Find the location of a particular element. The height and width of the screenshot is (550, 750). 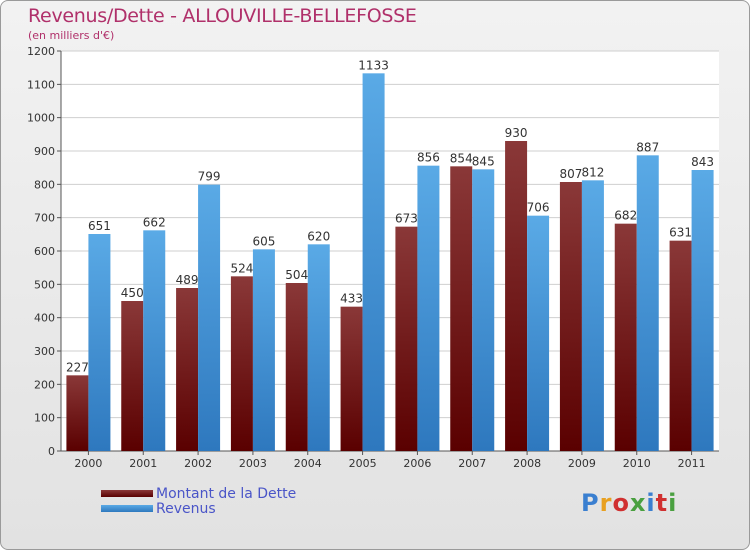

data-label-revenus: 845 is located at coordinates (483, 161).